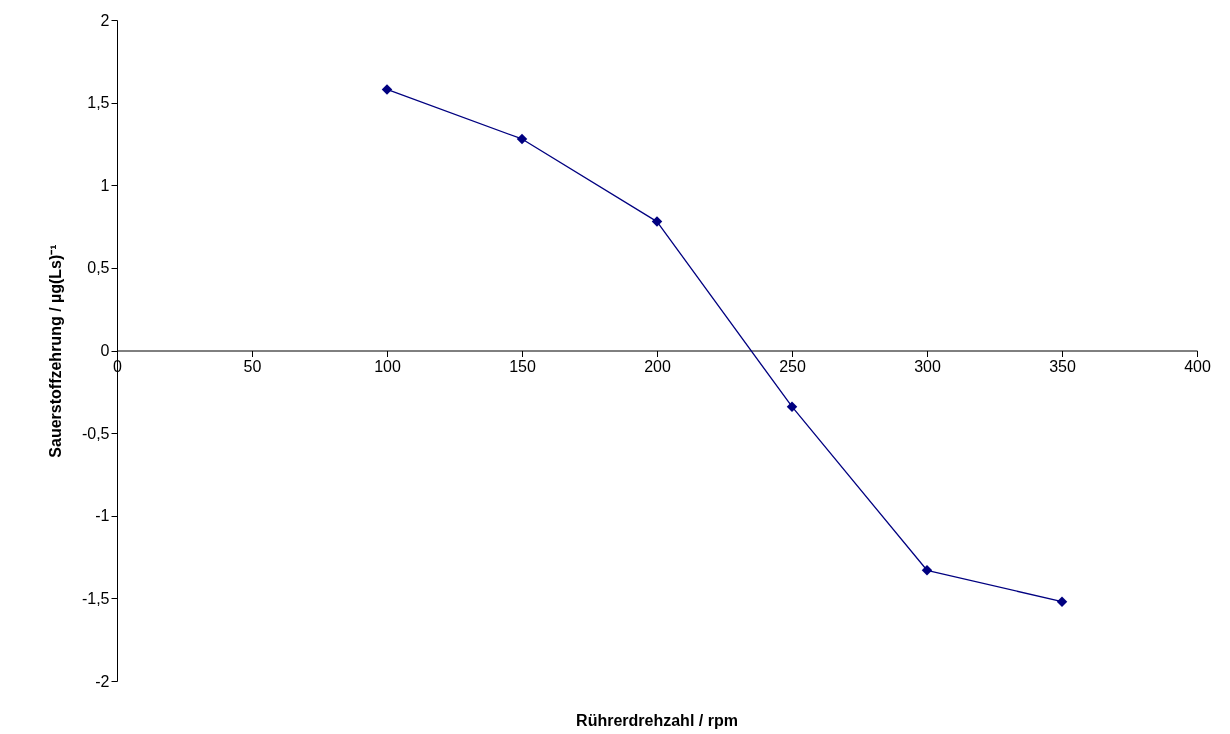 The width and height of the screenshot is (1230, 734). I want to click on x-tick-label: 200, so click(657, 366).